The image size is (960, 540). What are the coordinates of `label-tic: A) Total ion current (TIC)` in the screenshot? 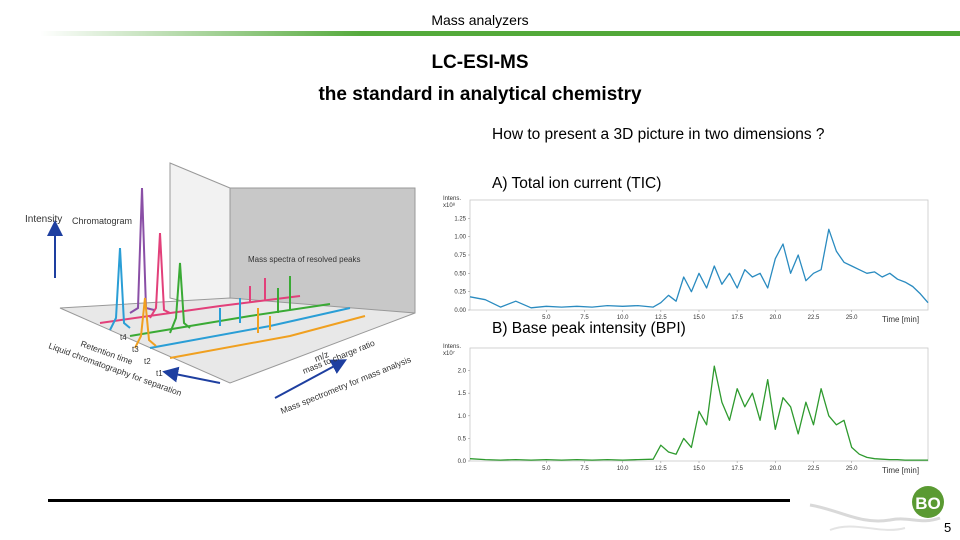 It's located at (577, 183).